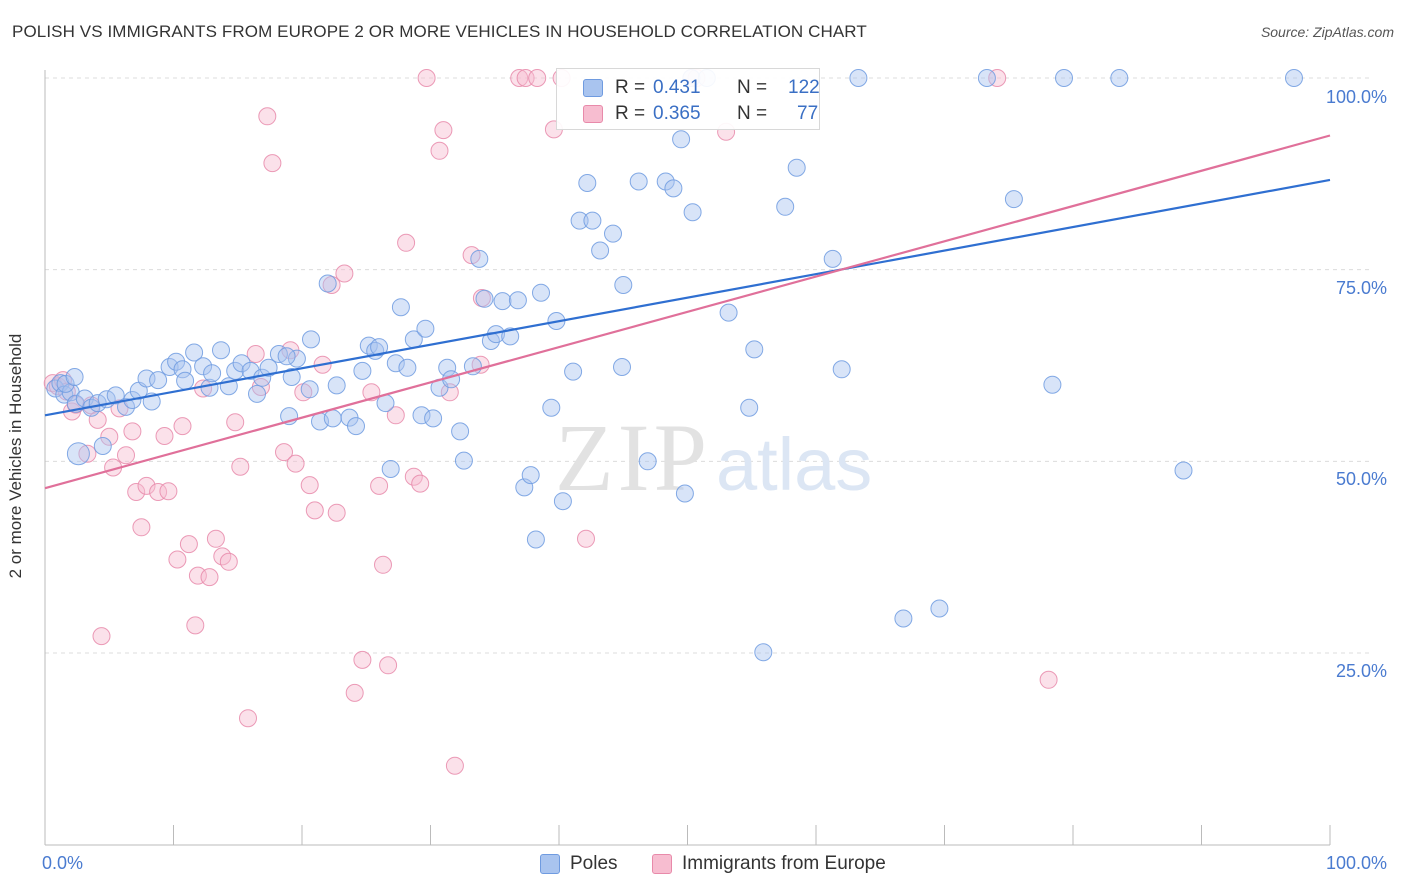 The height and width of the screenshot is (892, 1406). Describe the element at coordinates (63, 863) in the screenshot. I see `x-tick-label-min: 0.0%` at that location.